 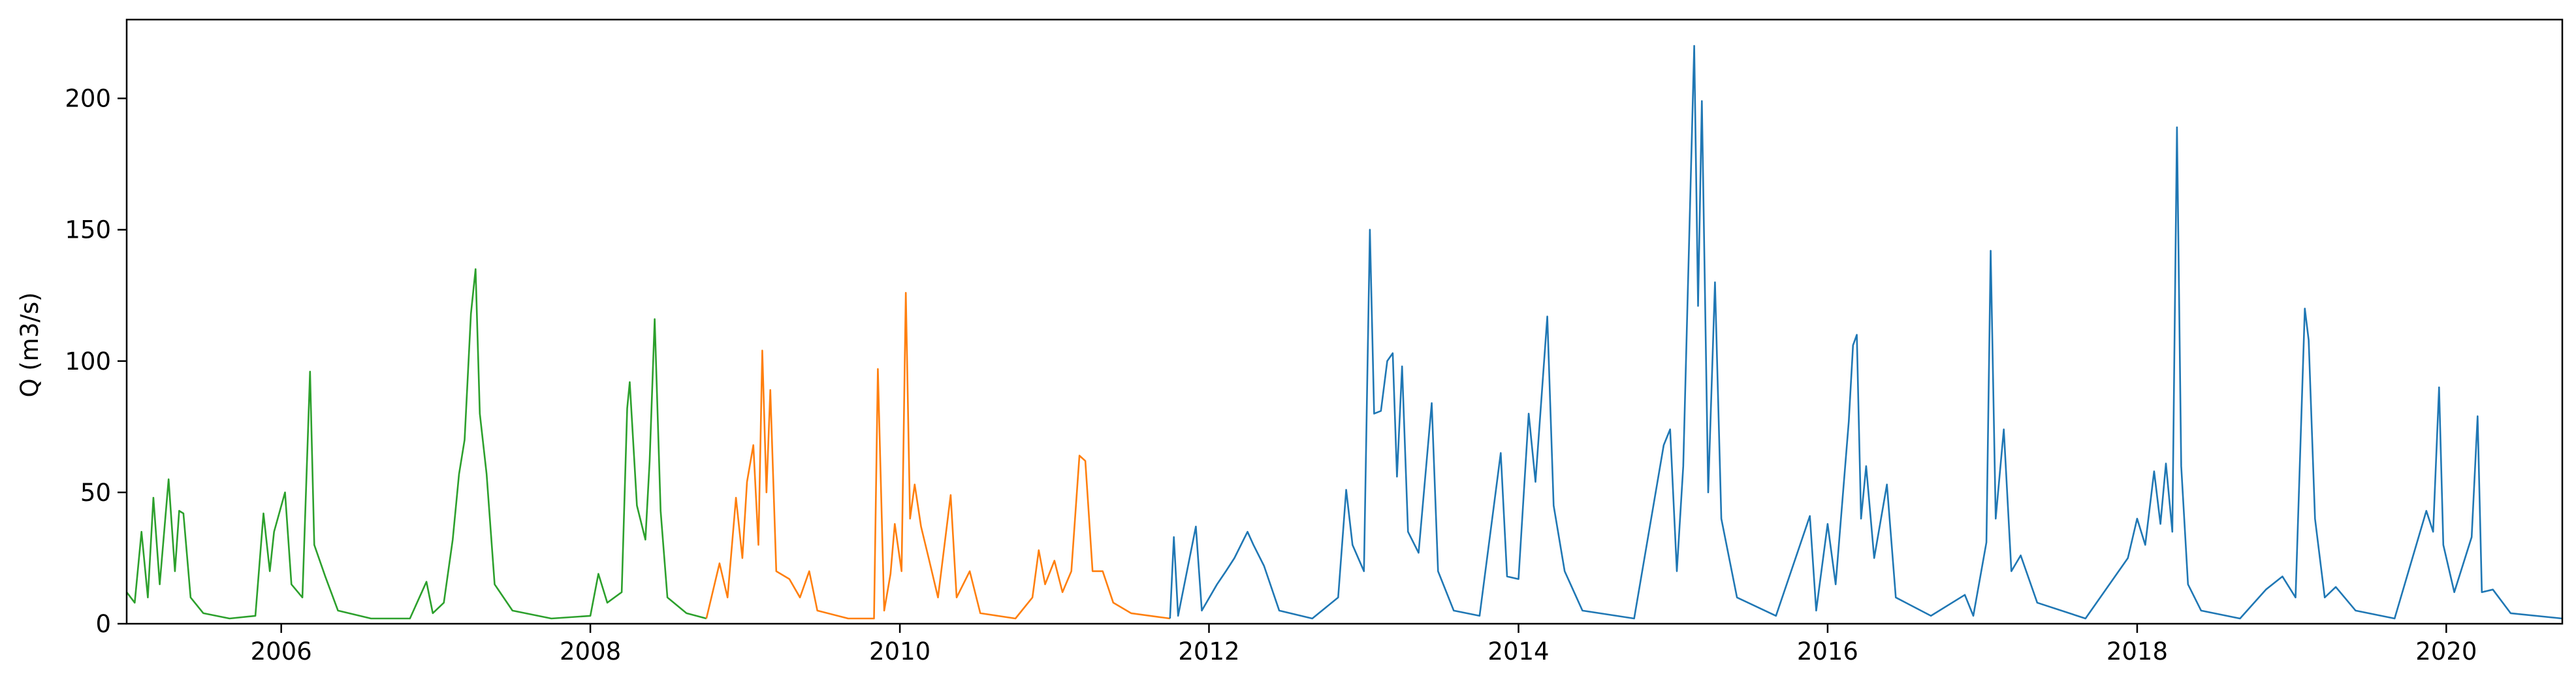 What do you see at coordinates (96, 493) in the screenshot?
I see `y-tick-label-50: 50` at bounding box center [96, 493].